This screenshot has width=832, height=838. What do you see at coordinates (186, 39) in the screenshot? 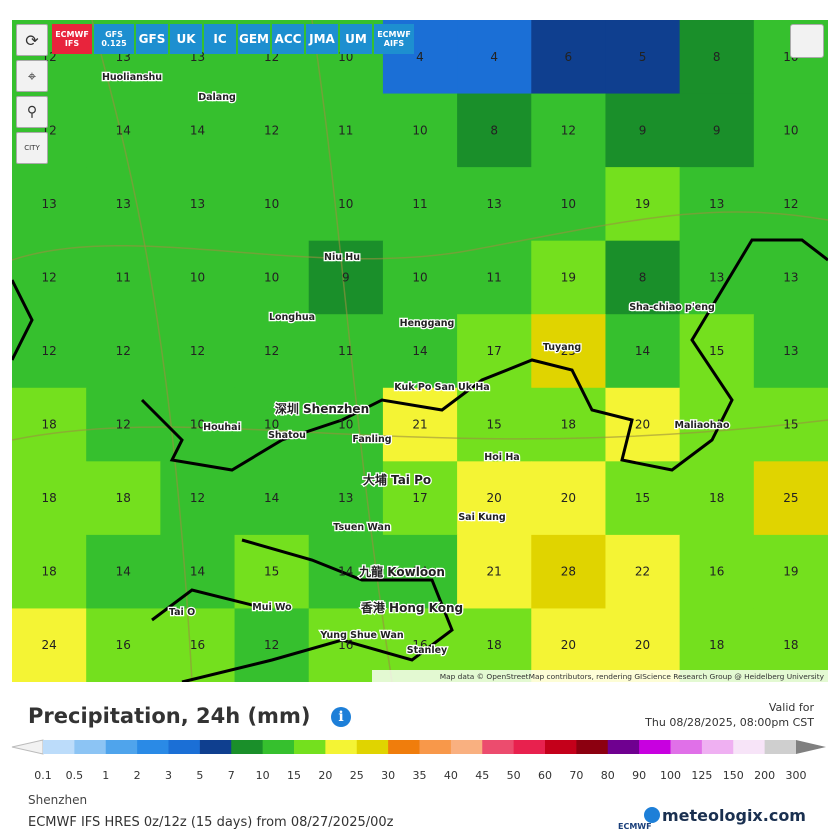
I see `model-button: UK` at bounding box center [186, 39].